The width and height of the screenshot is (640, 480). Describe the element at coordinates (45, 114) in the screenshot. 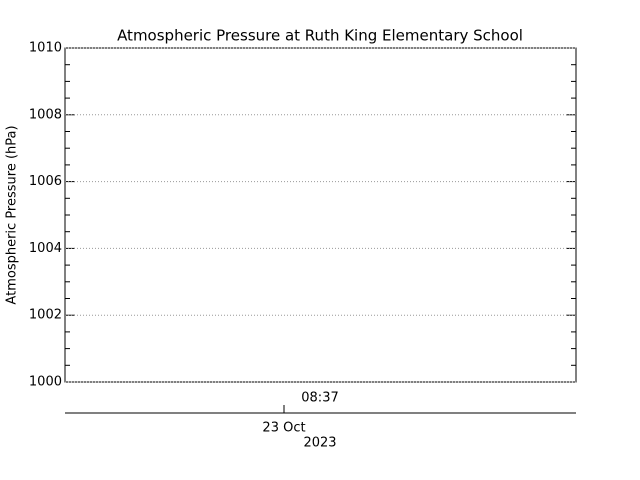

I see `y-tick-label: 1008` at that location.